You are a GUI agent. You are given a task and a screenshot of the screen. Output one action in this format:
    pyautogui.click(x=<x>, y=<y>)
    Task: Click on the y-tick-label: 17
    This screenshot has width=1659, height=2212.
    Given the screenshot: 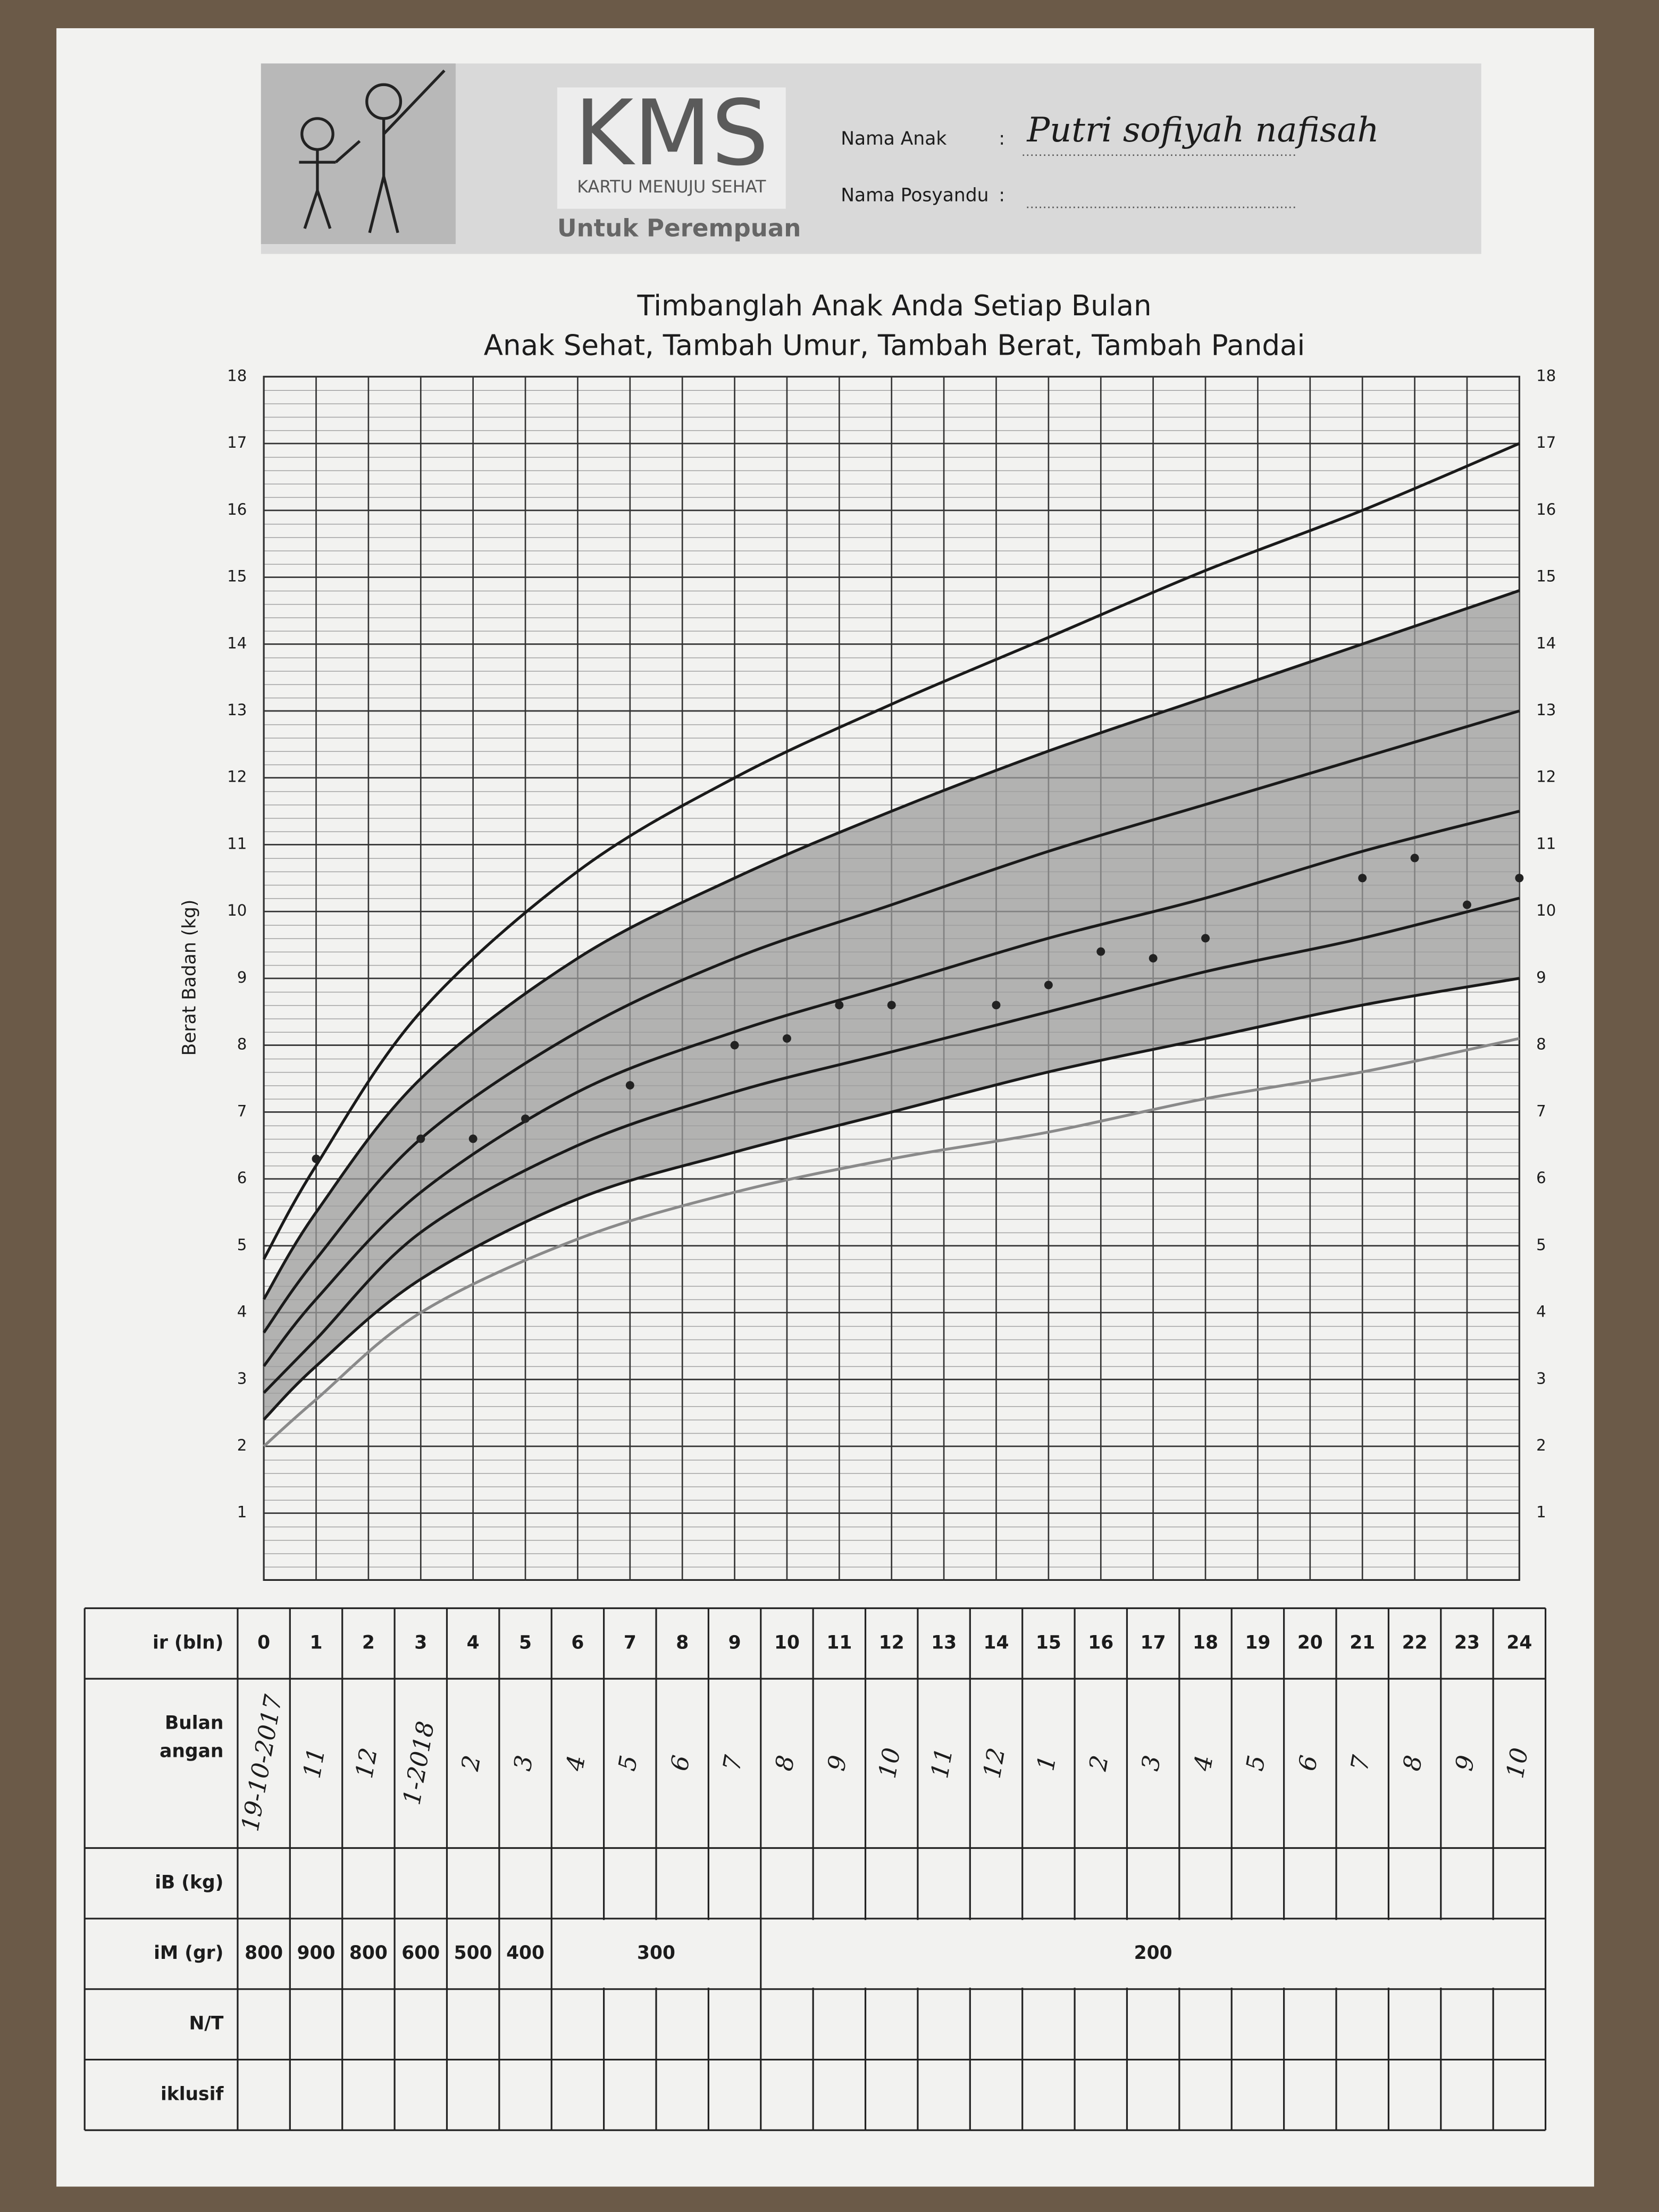 What is the action you would take?
    pyautogui.click(x=237, y=442)
    